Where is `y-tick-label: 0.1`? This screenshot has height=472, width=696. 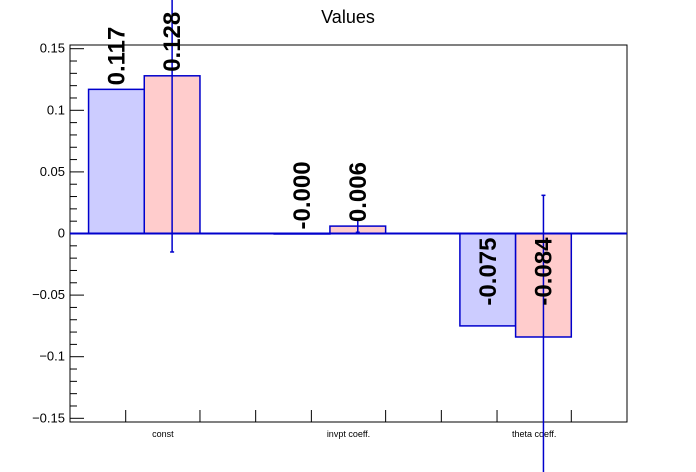 y-tick-label: 0.1 is located at coordinates (56, 109).